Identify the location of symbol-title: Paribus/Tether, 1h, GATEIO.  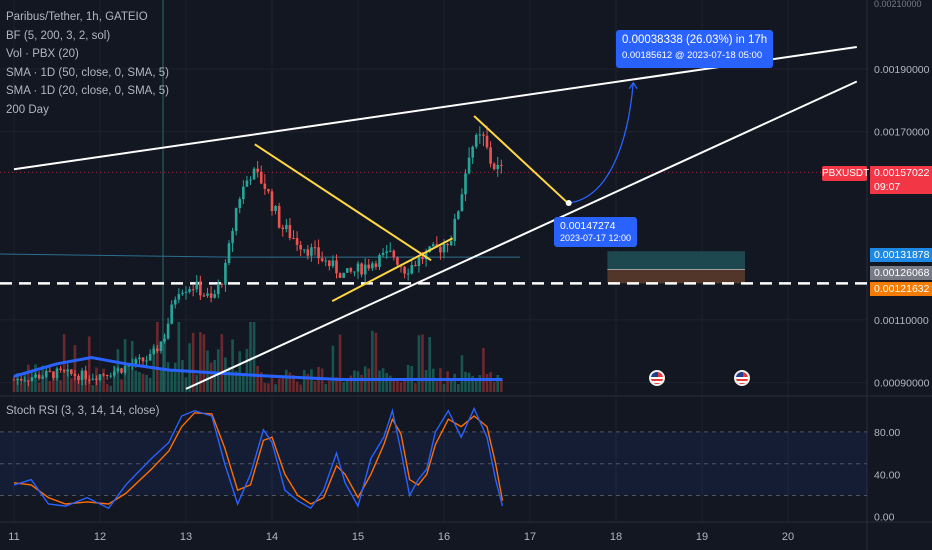
(77, 17).